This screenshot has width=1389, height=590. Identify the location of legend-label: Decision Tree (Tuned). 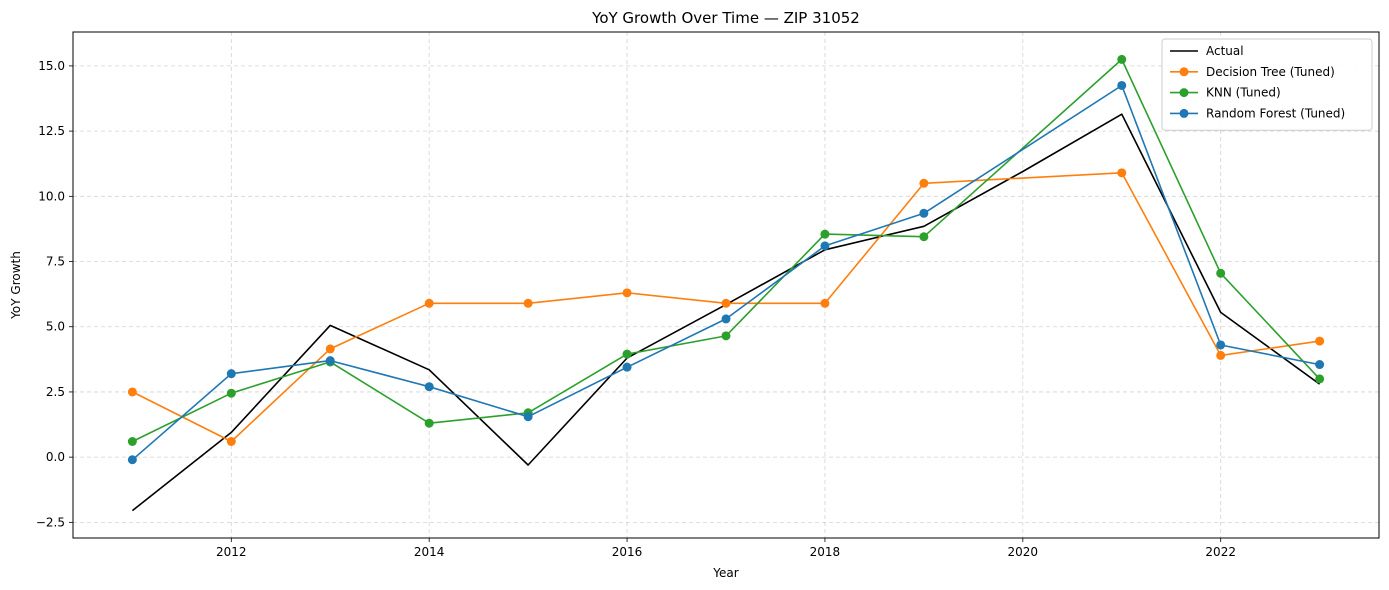
(1270, 72).